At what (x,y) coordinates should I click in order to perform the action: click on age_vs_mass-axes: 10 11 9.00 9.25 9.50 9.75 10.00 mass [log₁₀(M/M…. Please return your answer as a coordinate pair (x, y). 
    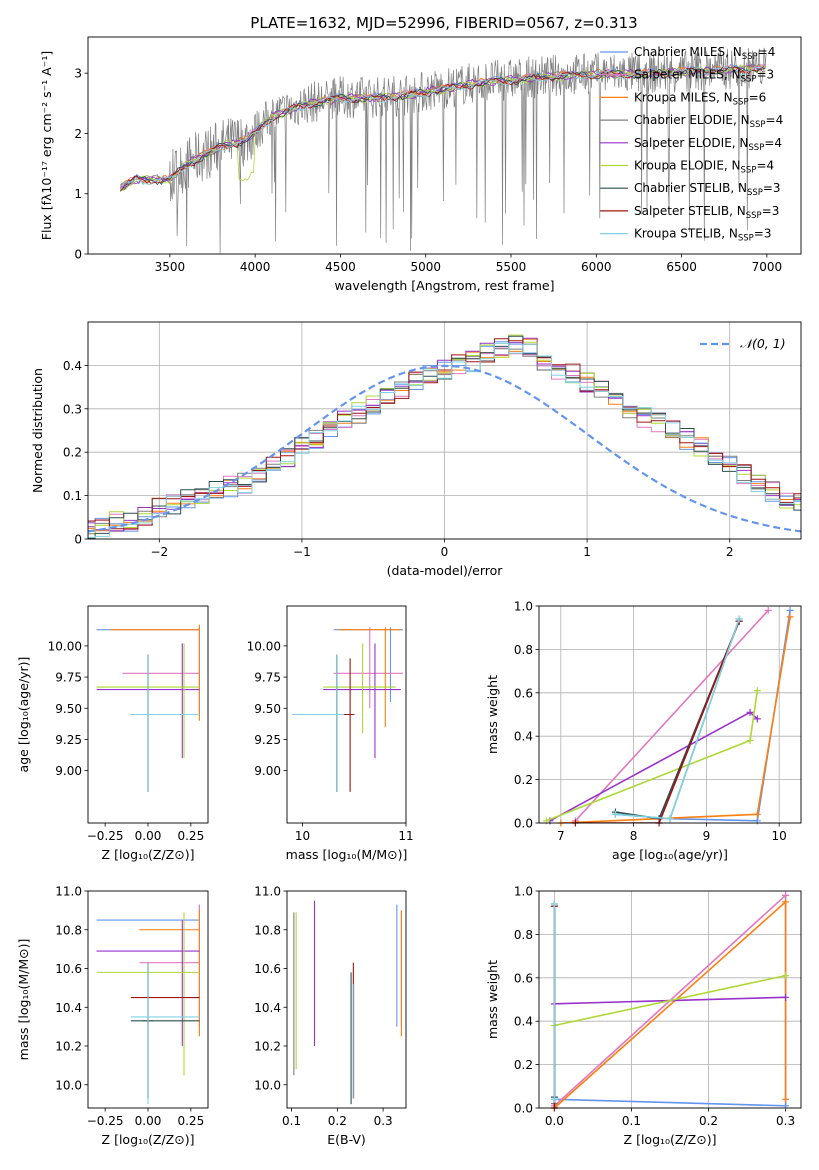
    Looking at the image, I should click on (330, 750).